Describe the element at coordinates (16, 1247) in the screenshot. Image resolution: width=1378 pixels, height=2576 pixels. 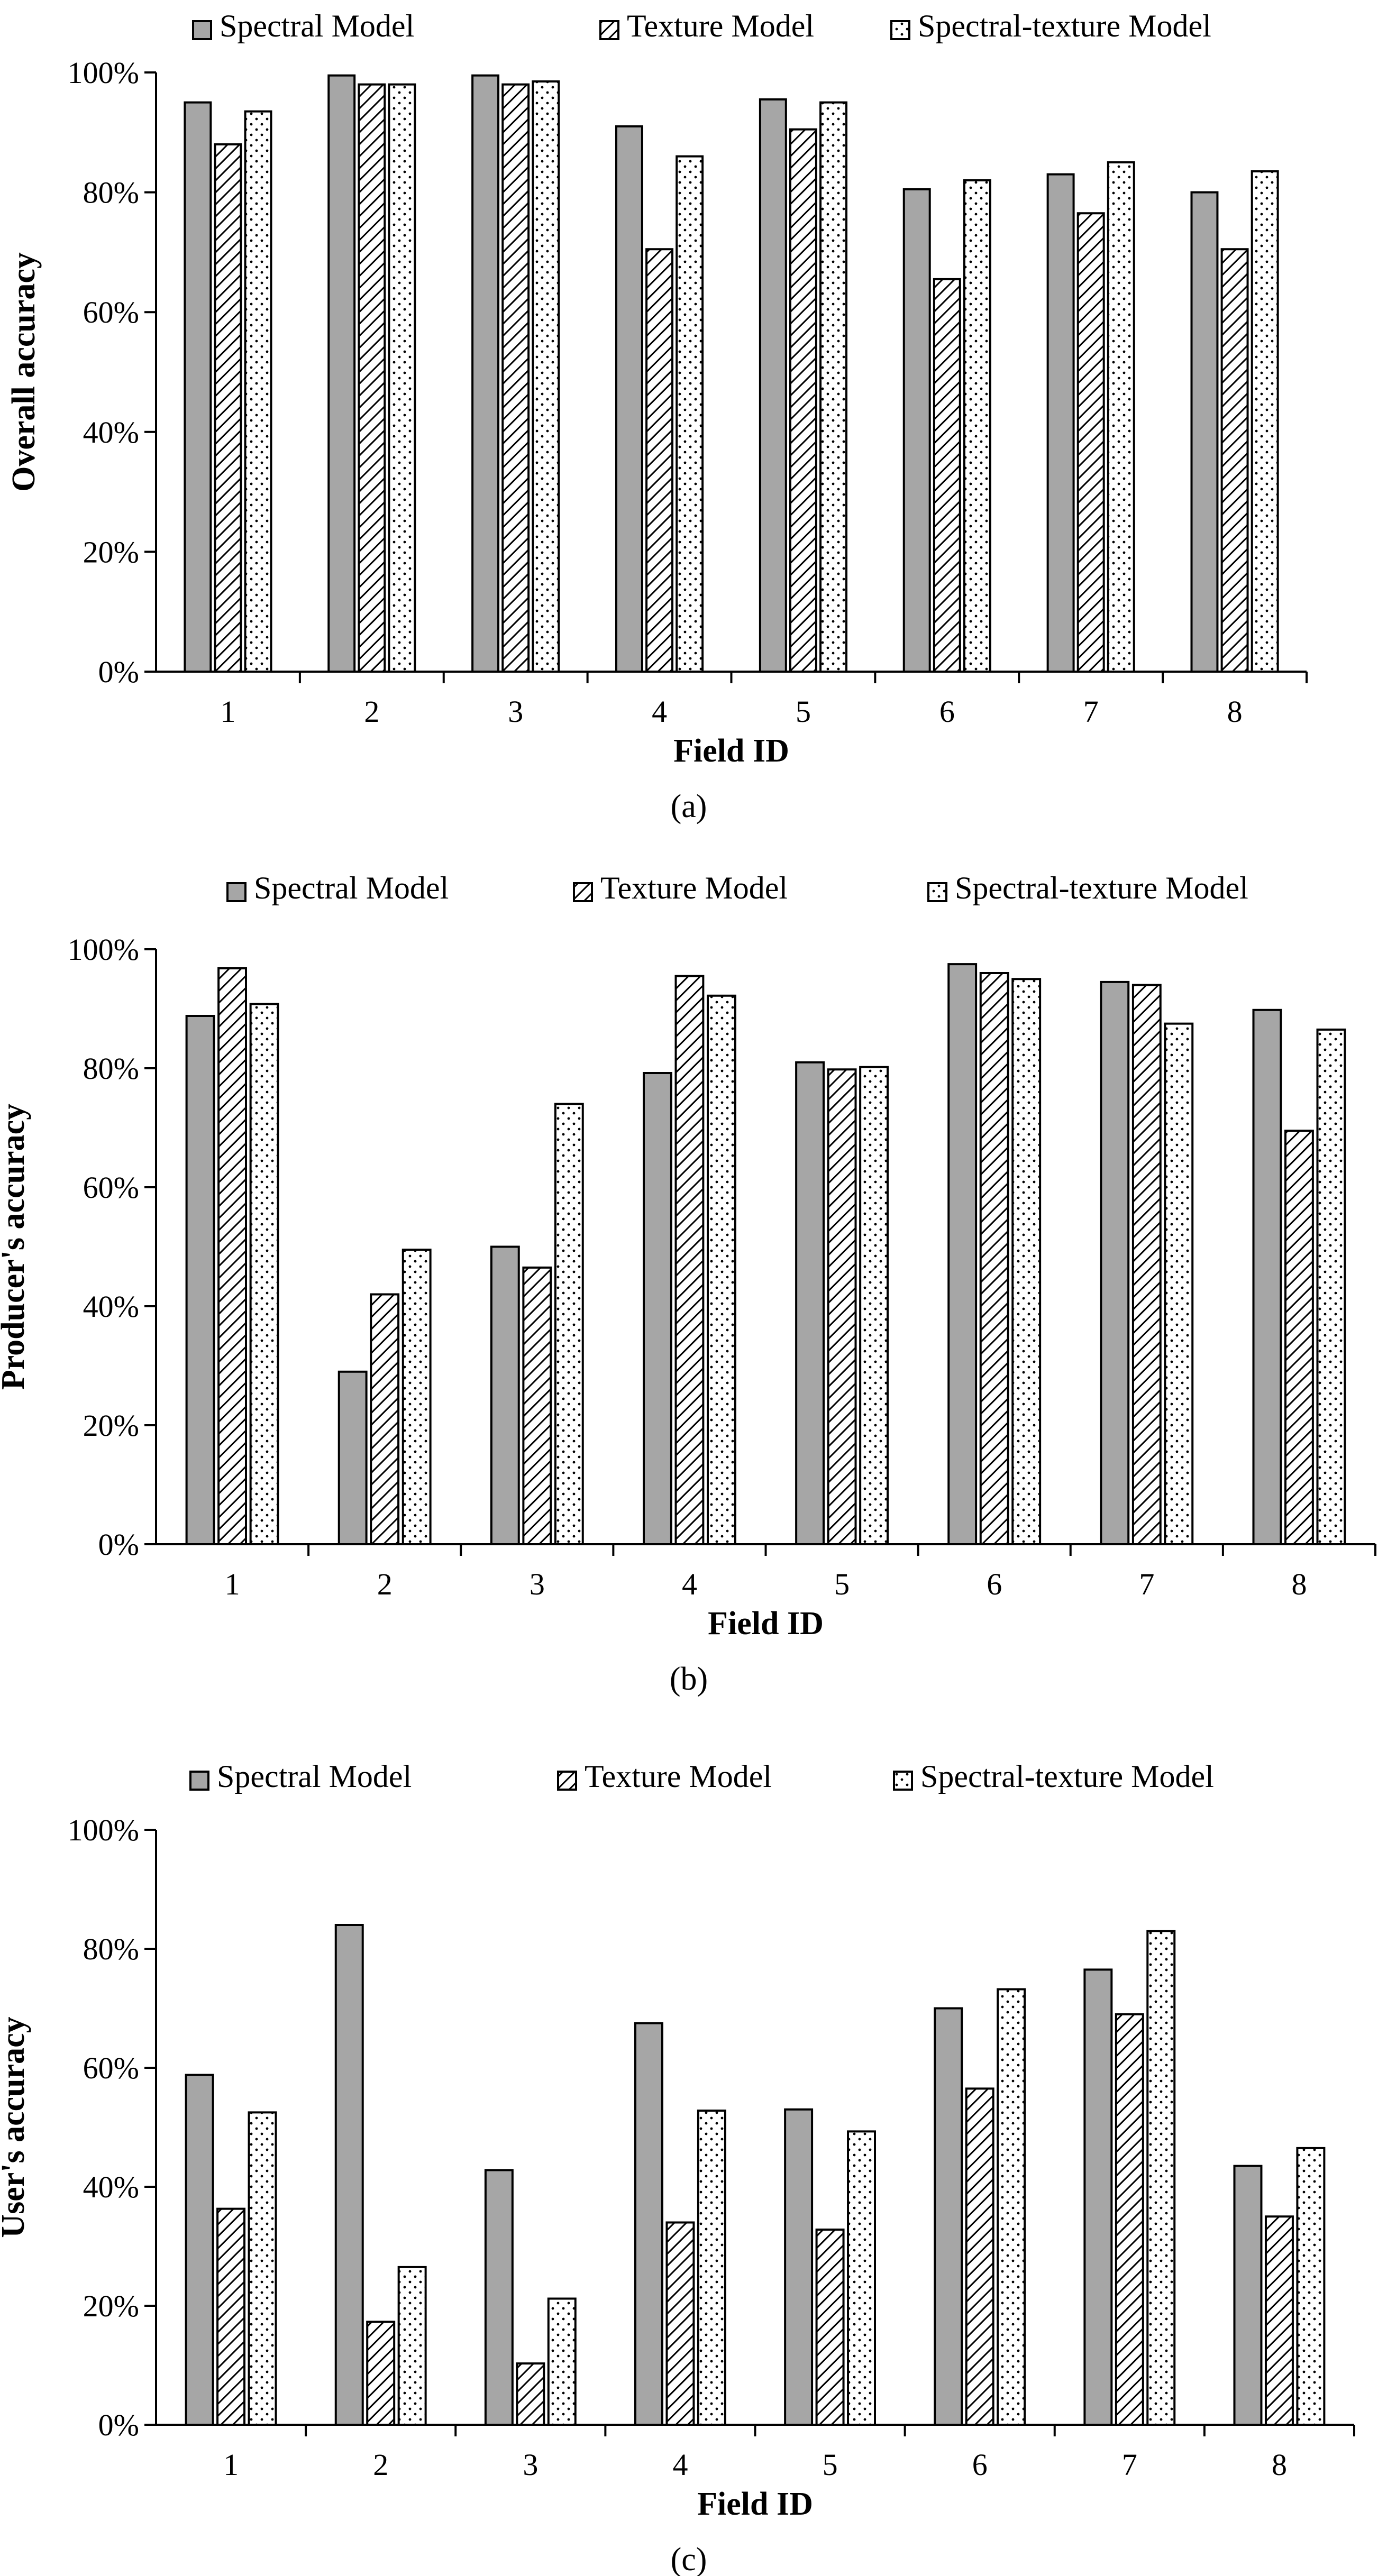
I see `y-axis-label: Producer's accuracy` at that location.